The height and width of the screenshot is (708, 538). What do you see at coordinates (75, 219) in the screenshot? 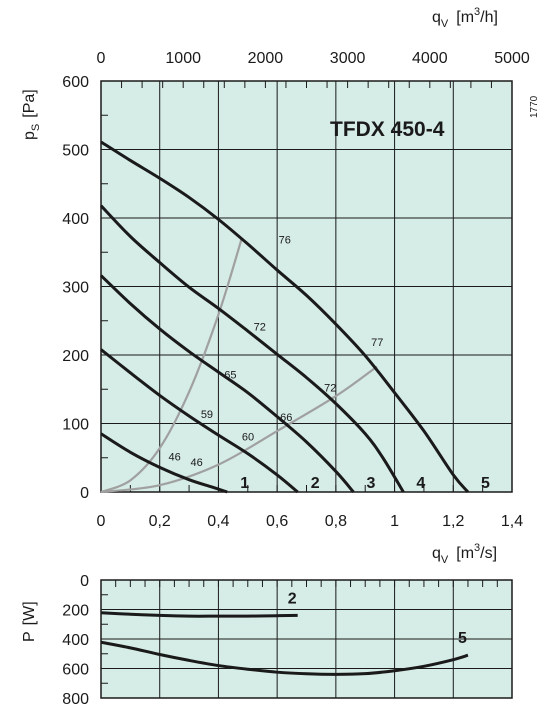
I see `y-tick-label: 400` at bounding box center [75, 219].